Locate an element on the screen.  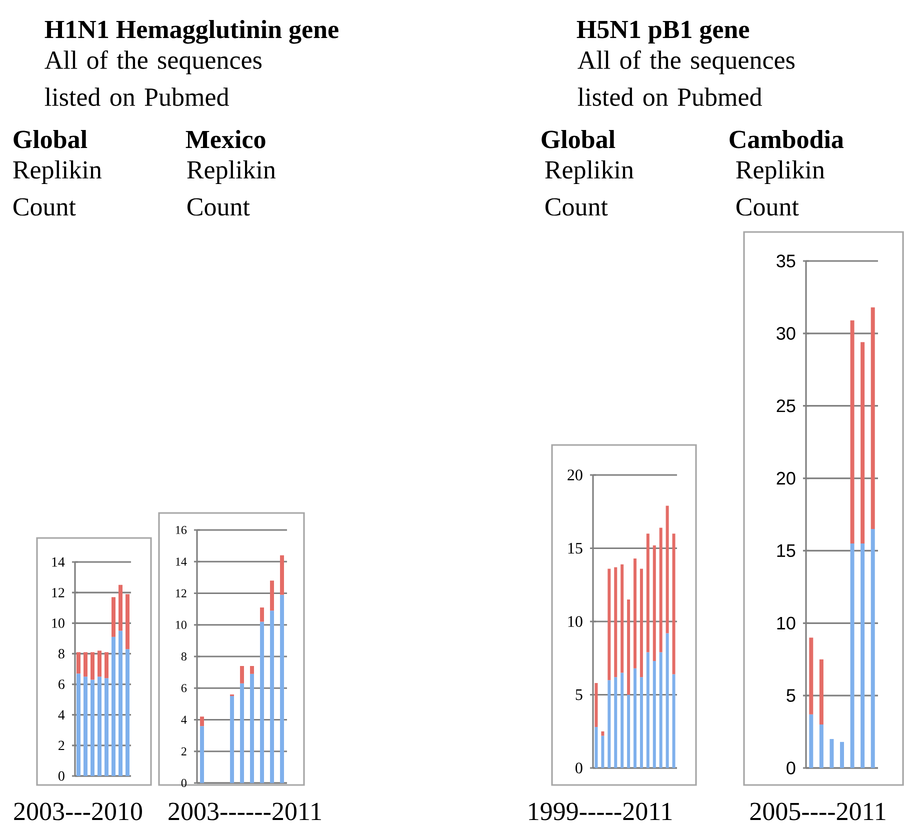
y-tick-label: 8 is located at coordinates (61, 653).